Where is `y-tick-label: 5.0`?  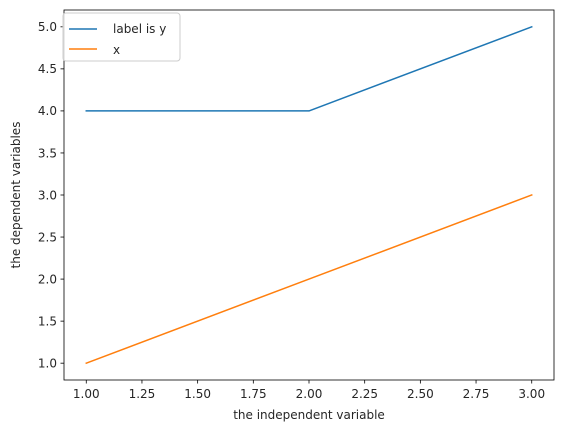
y-tick-label: 5.0 is located at coordinates (47, 27).